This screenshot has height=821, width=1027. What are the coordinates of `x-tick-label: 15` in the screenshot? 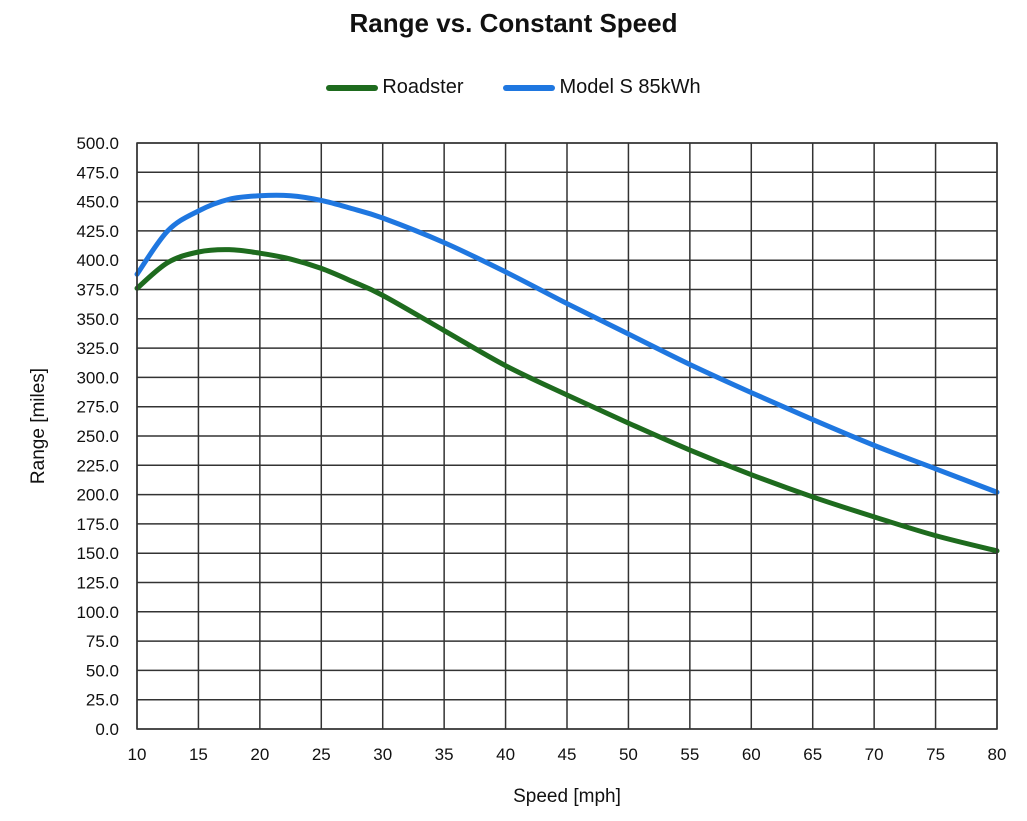 It's located at (198, 754).